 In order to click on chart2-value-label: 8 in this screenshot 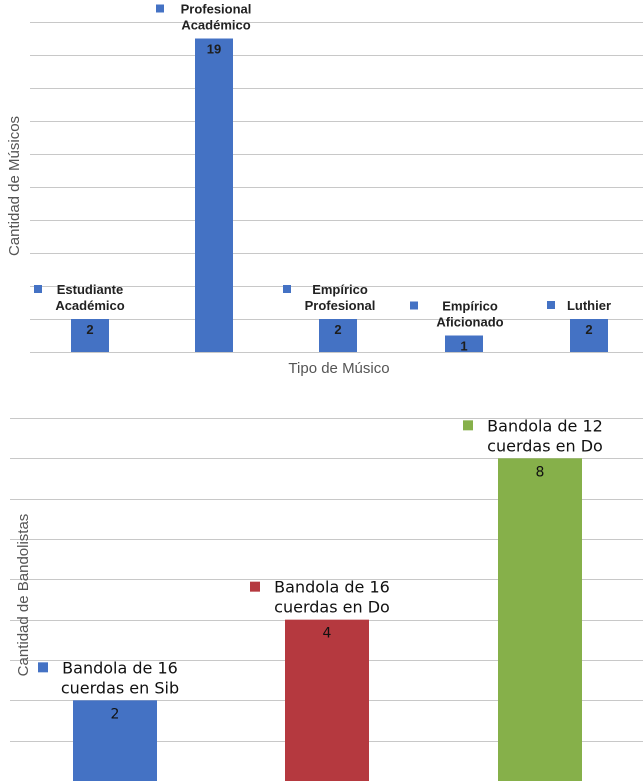, I will do `click(540, 472)`.